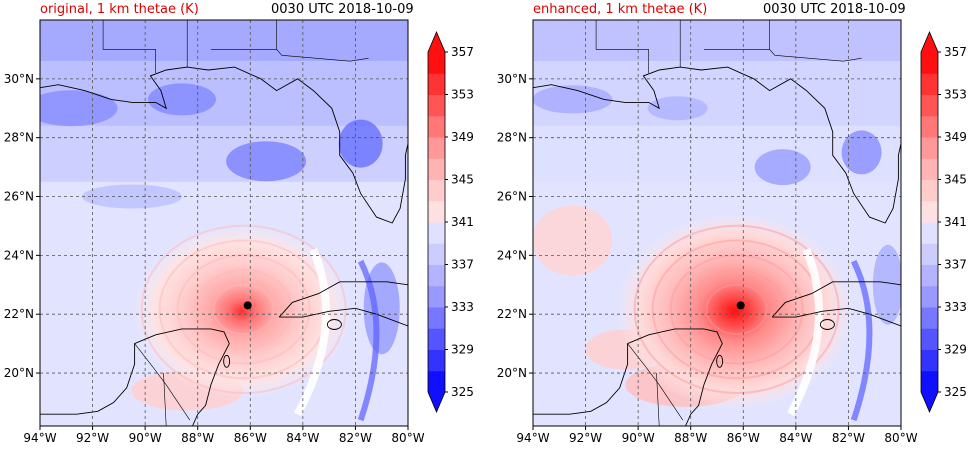 The image size is (972, 449). What do you see at coordinates (512, 373) in the screenshot?
I see `tick-label-lat: 20°N` at bounding box center [512, 373].